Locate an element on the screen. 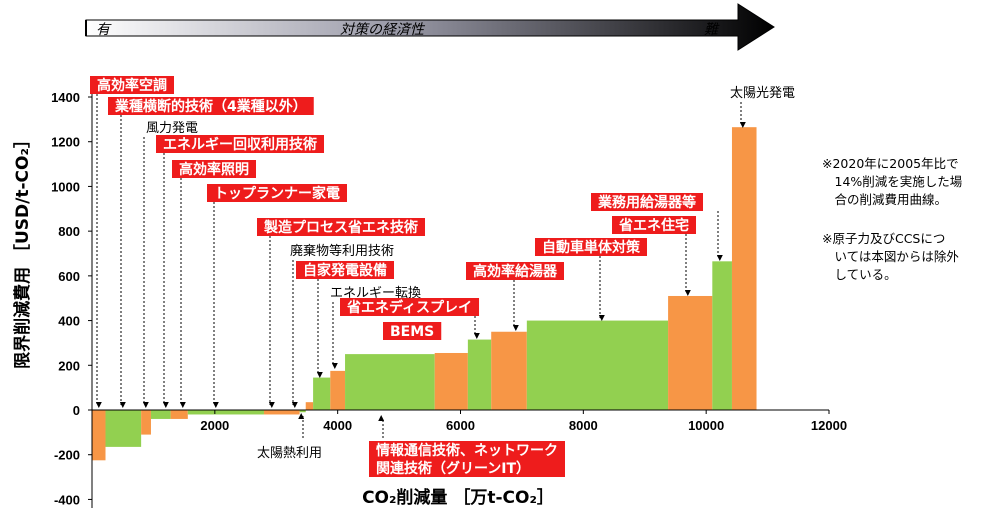  x-tick-label: 8000 is located at coordinates (583, 425).